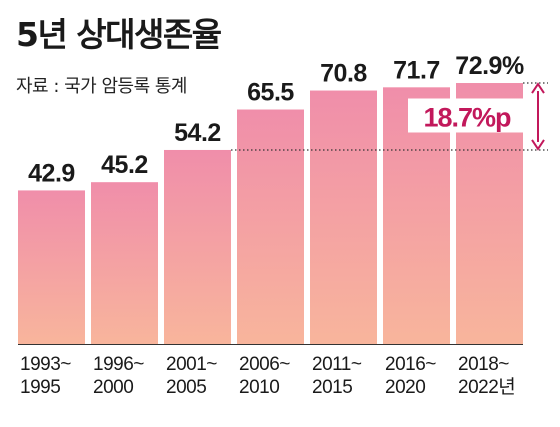 Image resolution: width=560 pixels, height=427 pixels. Describe the element at coordinates (270, 93) in the screenshot. I see `value-label-3: 65.5` at that location.